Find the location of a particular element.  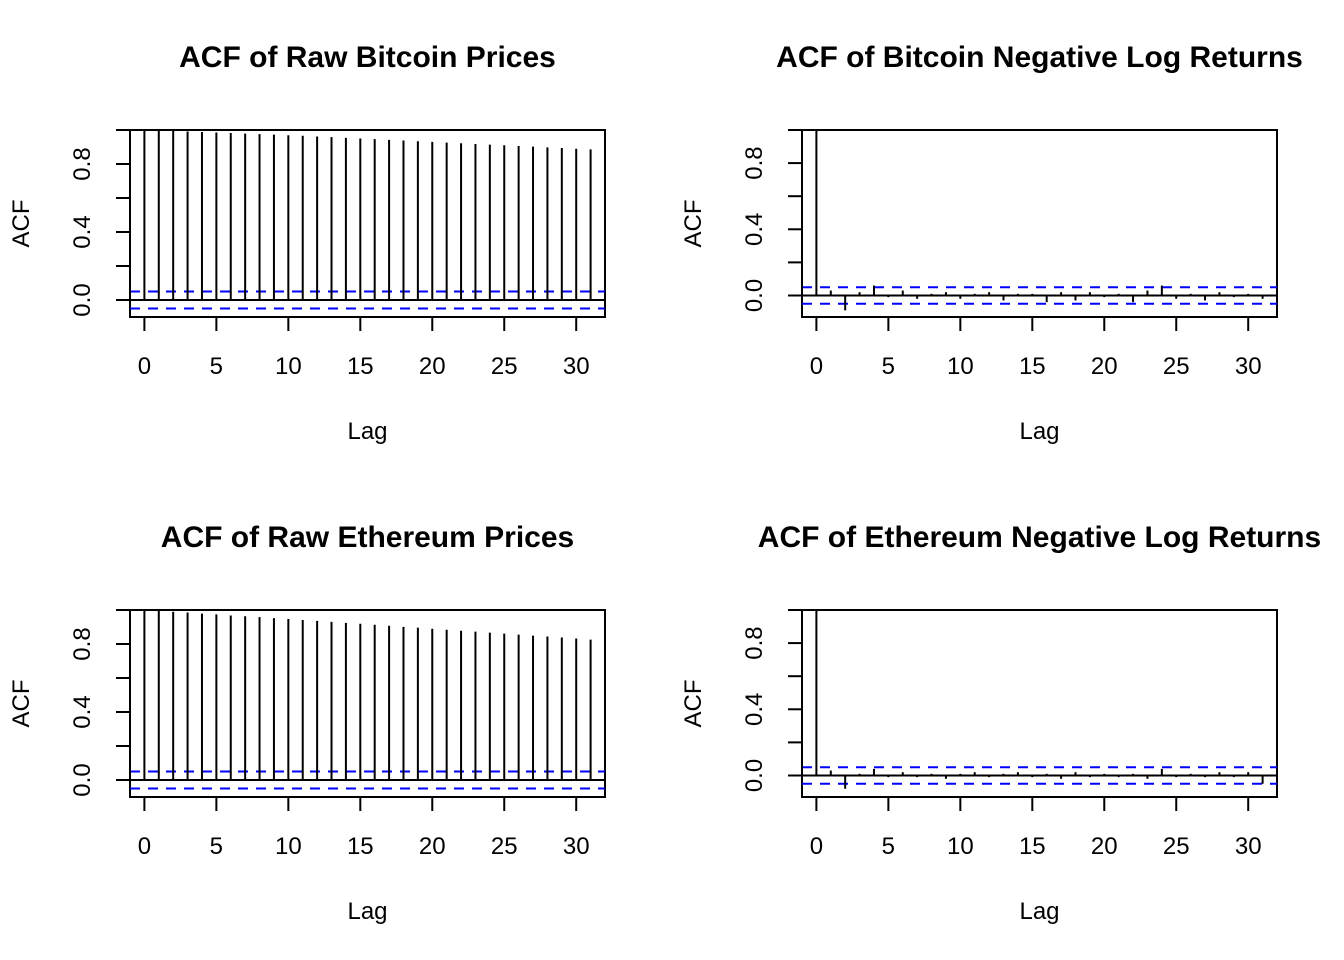

chart-title: ACF of Raw Ethereum Prices is located at coordinates (367, 537).